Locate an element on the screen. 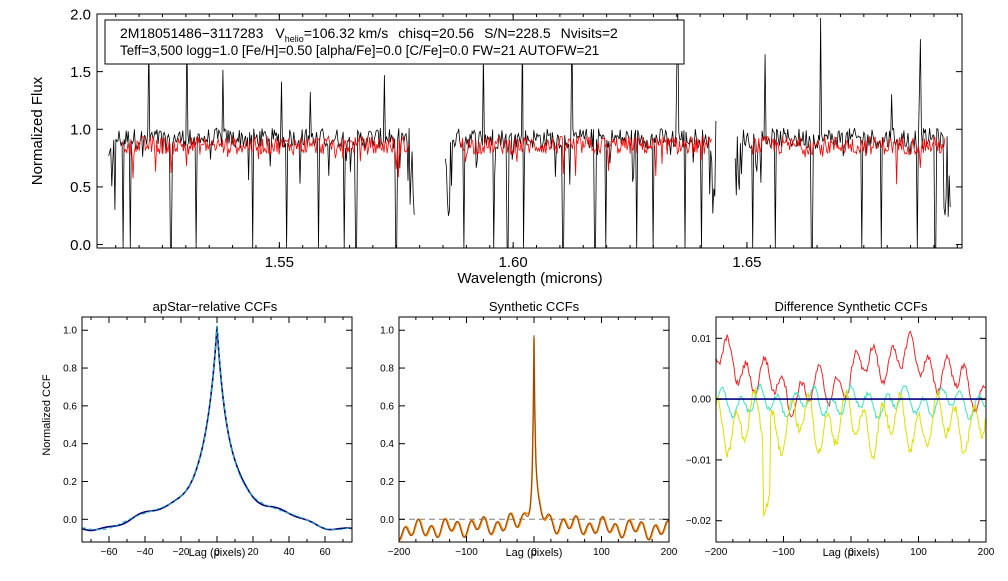 The image size is (1008, 581). difference-ccf-title: Difference Synthetic CCFs is located at coordinates (851, 306).